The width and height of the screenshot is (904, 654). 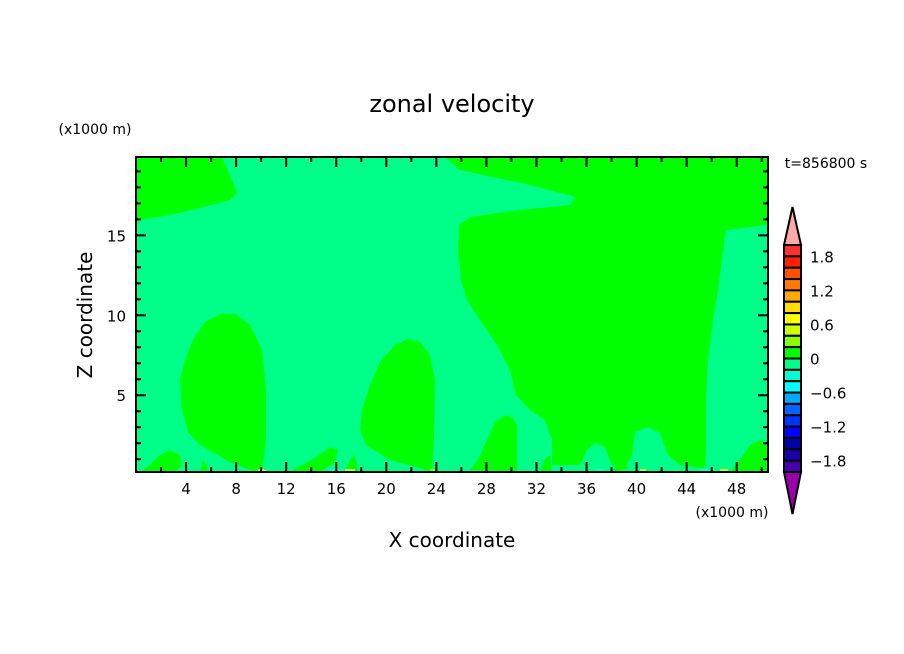 I want to click on colorbar-tick-label: 0, so click(x=815, y=360).